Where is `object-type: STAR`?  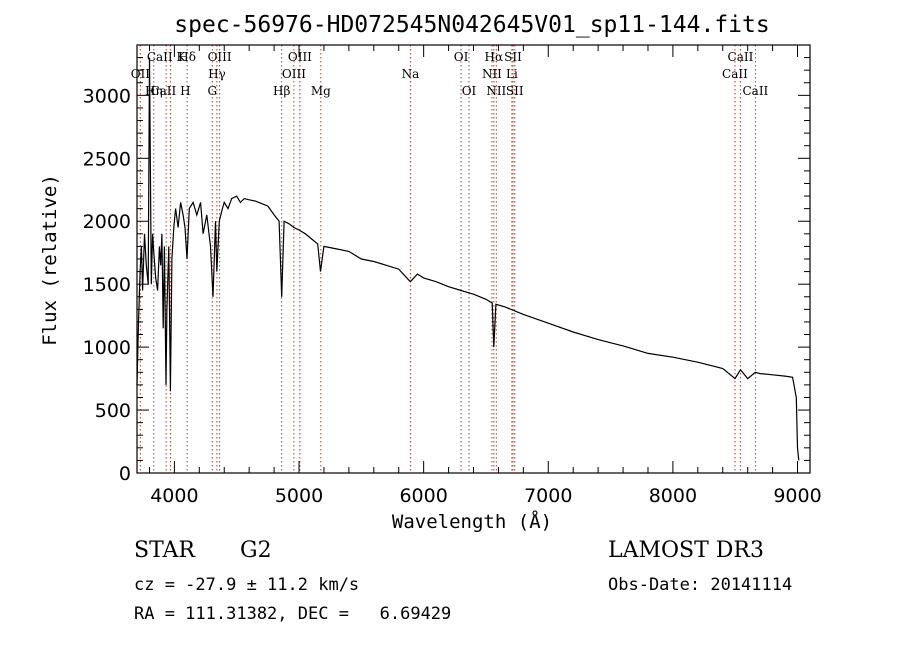
object-type: STAR is located at coordinates (164, 550).